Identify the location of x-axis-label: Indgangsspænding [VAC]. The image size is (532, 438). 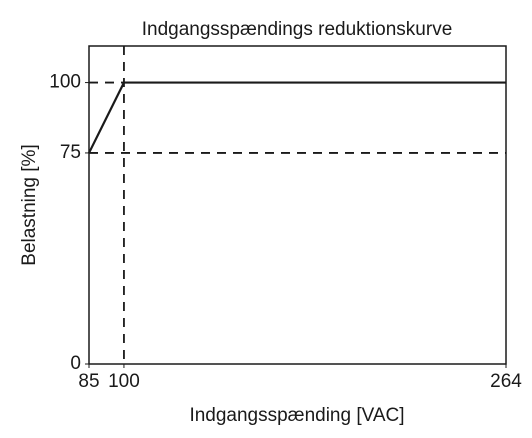
(296, 415).